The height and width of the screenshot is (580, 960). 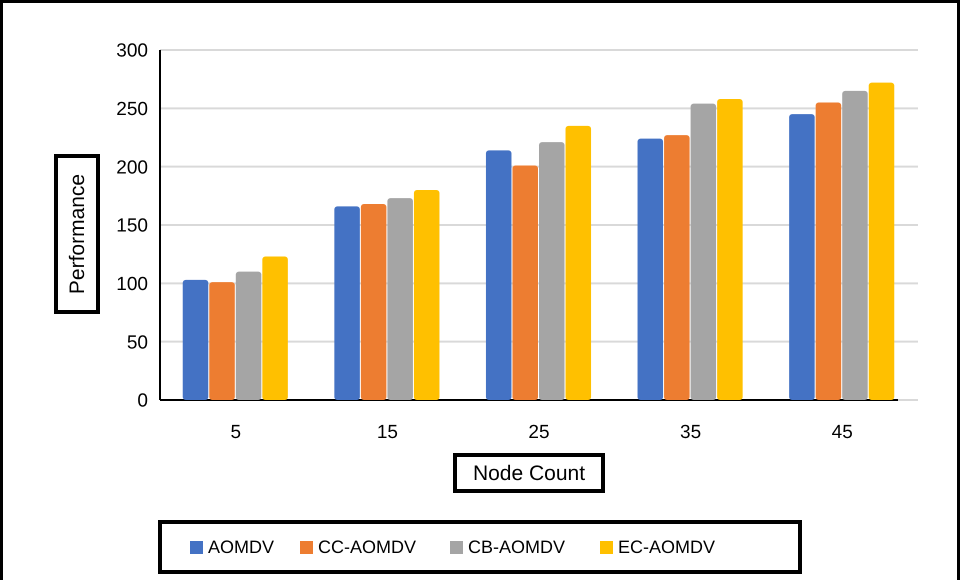 I want to click on y-tick-label: 50, so click(x=137, y=343).